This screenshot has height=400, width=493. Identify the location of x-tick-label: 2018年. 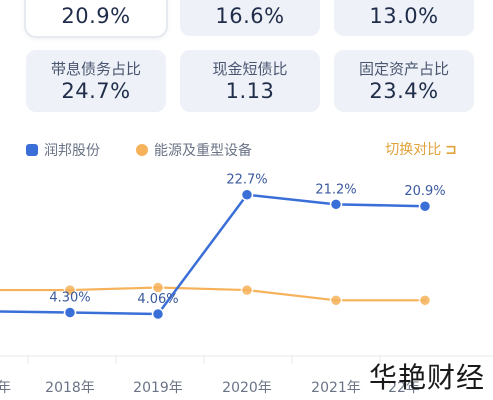
(70, 388).